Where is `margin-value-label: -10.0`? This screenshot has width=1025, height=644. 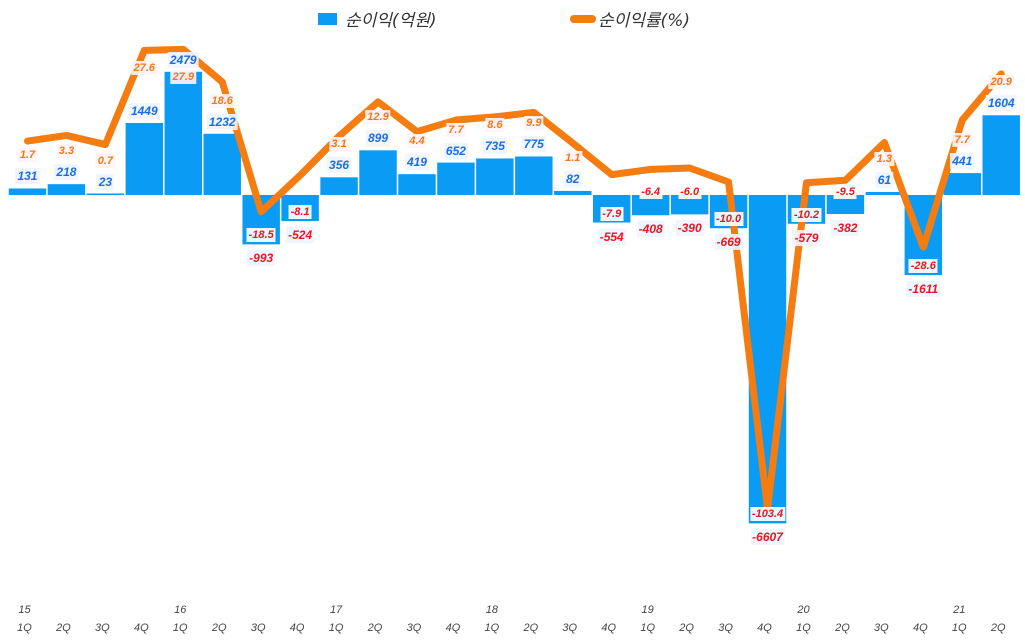
margin-value-label: -10.0 is located at coordinates (729, 219).